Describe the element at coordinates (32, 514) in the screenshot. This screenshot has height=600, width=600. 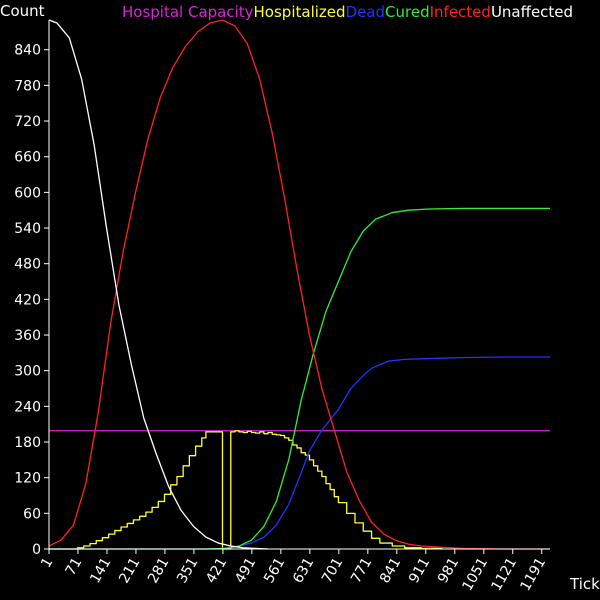
I see `y-tick-label: 60` at that location.